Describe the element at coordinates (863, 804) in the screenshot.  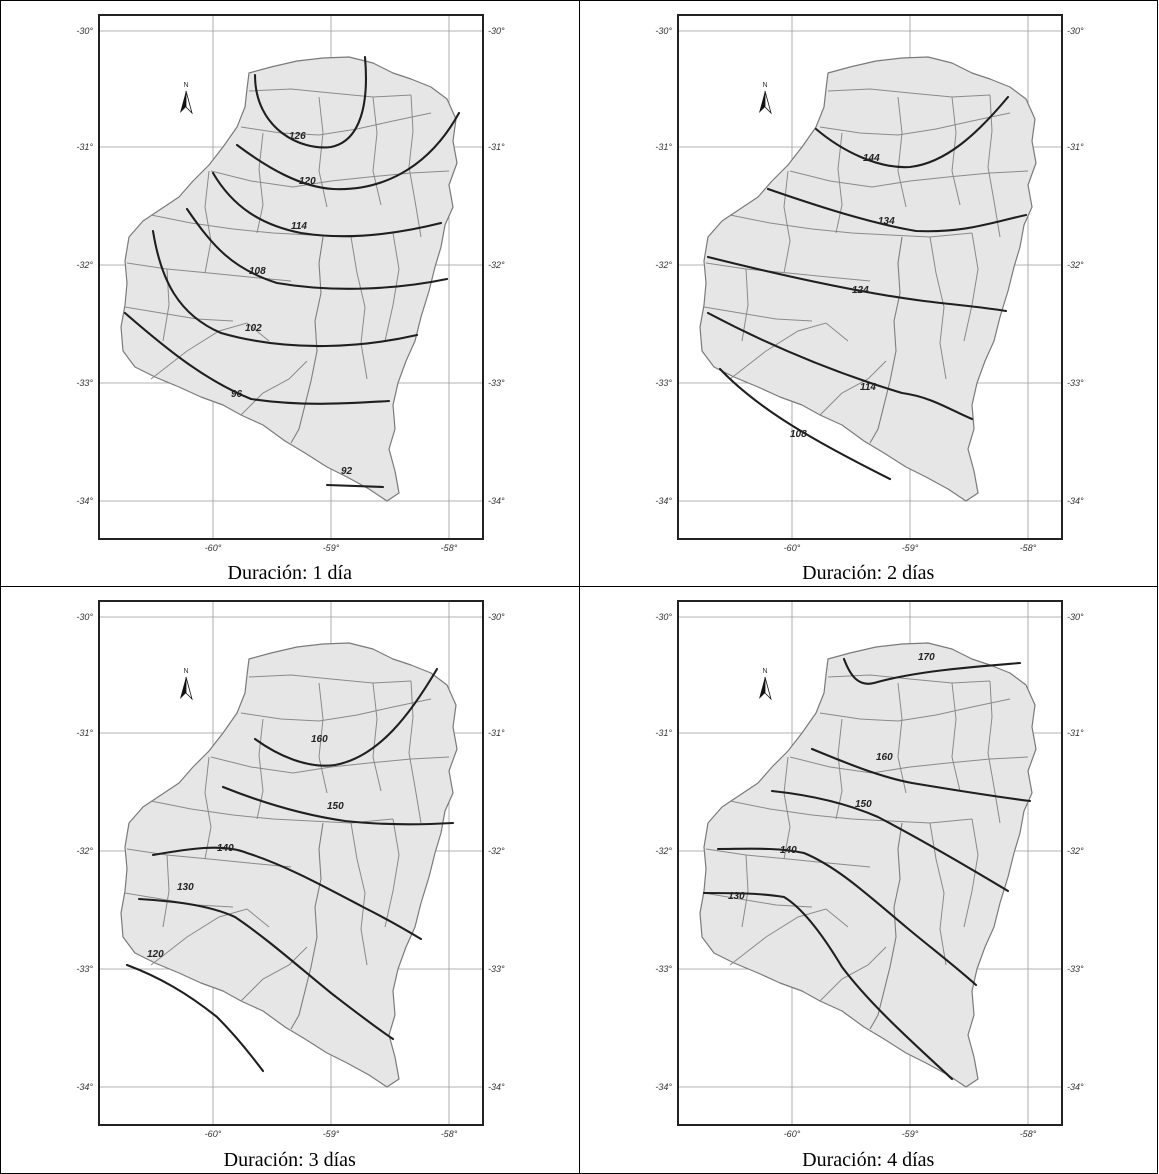
I see `isoline-label-150: 150` at that location.